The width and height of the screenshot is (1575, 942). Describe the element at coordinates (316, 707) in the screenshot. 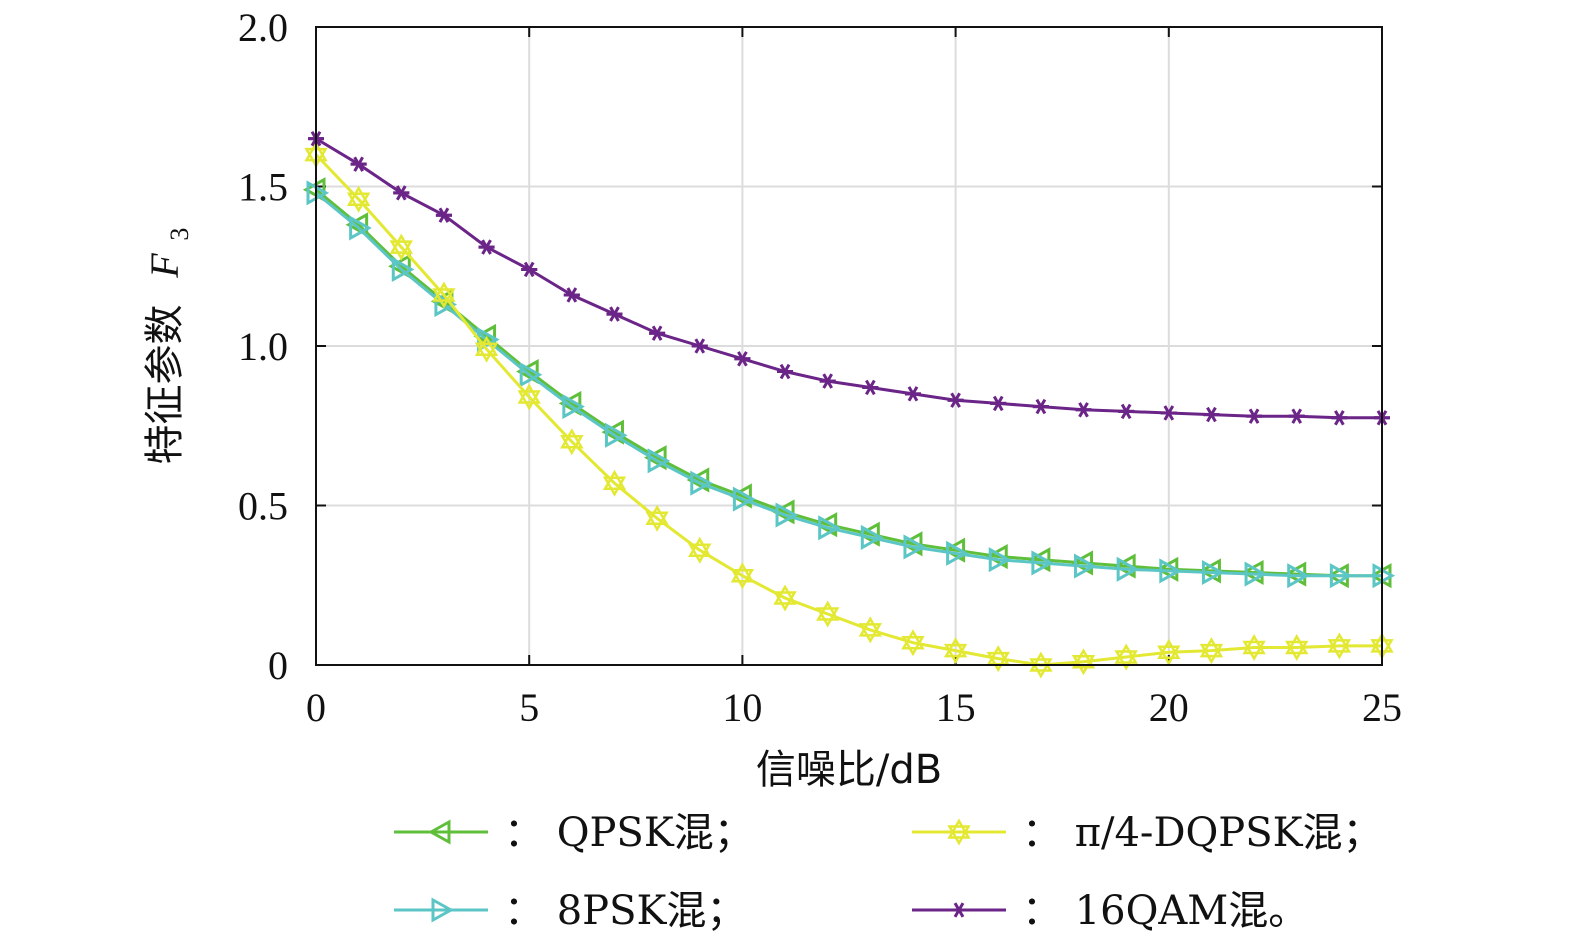

I see `x-tick-label: 0` at that location.